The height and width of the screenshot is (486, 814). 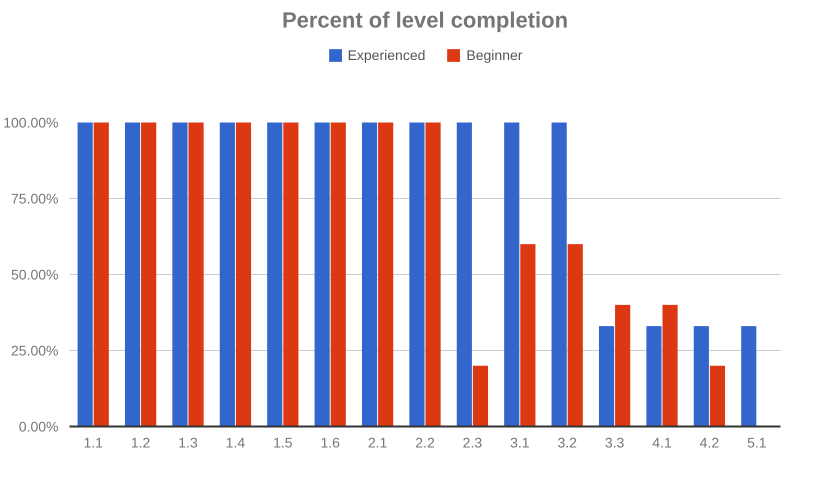 What do you see at coordinates (38, 426) in the screenshot?
I see `y-tick-label: 0.00%` at bounding box center [38, 426].